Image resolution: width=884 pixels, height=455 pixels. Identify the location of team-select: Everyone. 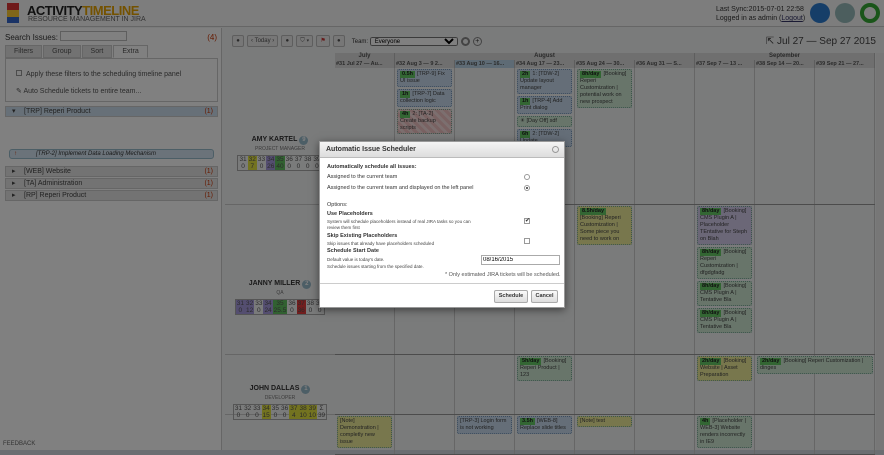
(413, 41).